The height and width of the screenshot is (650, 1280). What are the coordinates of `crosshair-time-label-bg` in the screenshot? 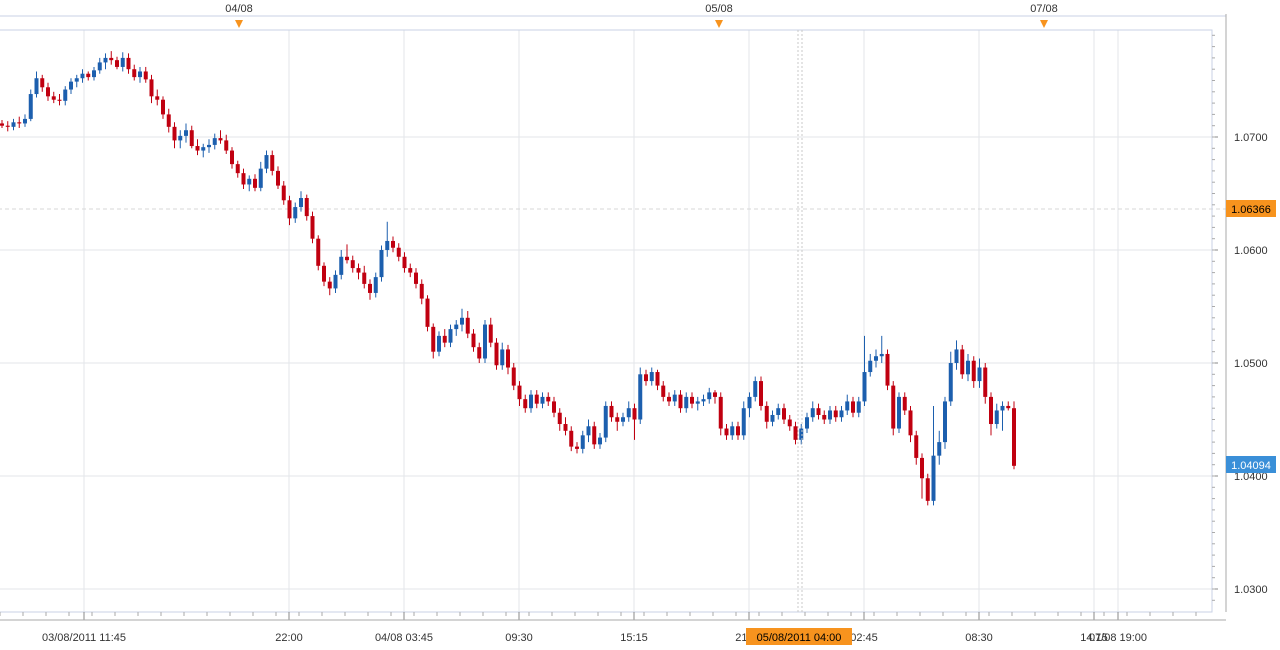 It's located at (799, 636).